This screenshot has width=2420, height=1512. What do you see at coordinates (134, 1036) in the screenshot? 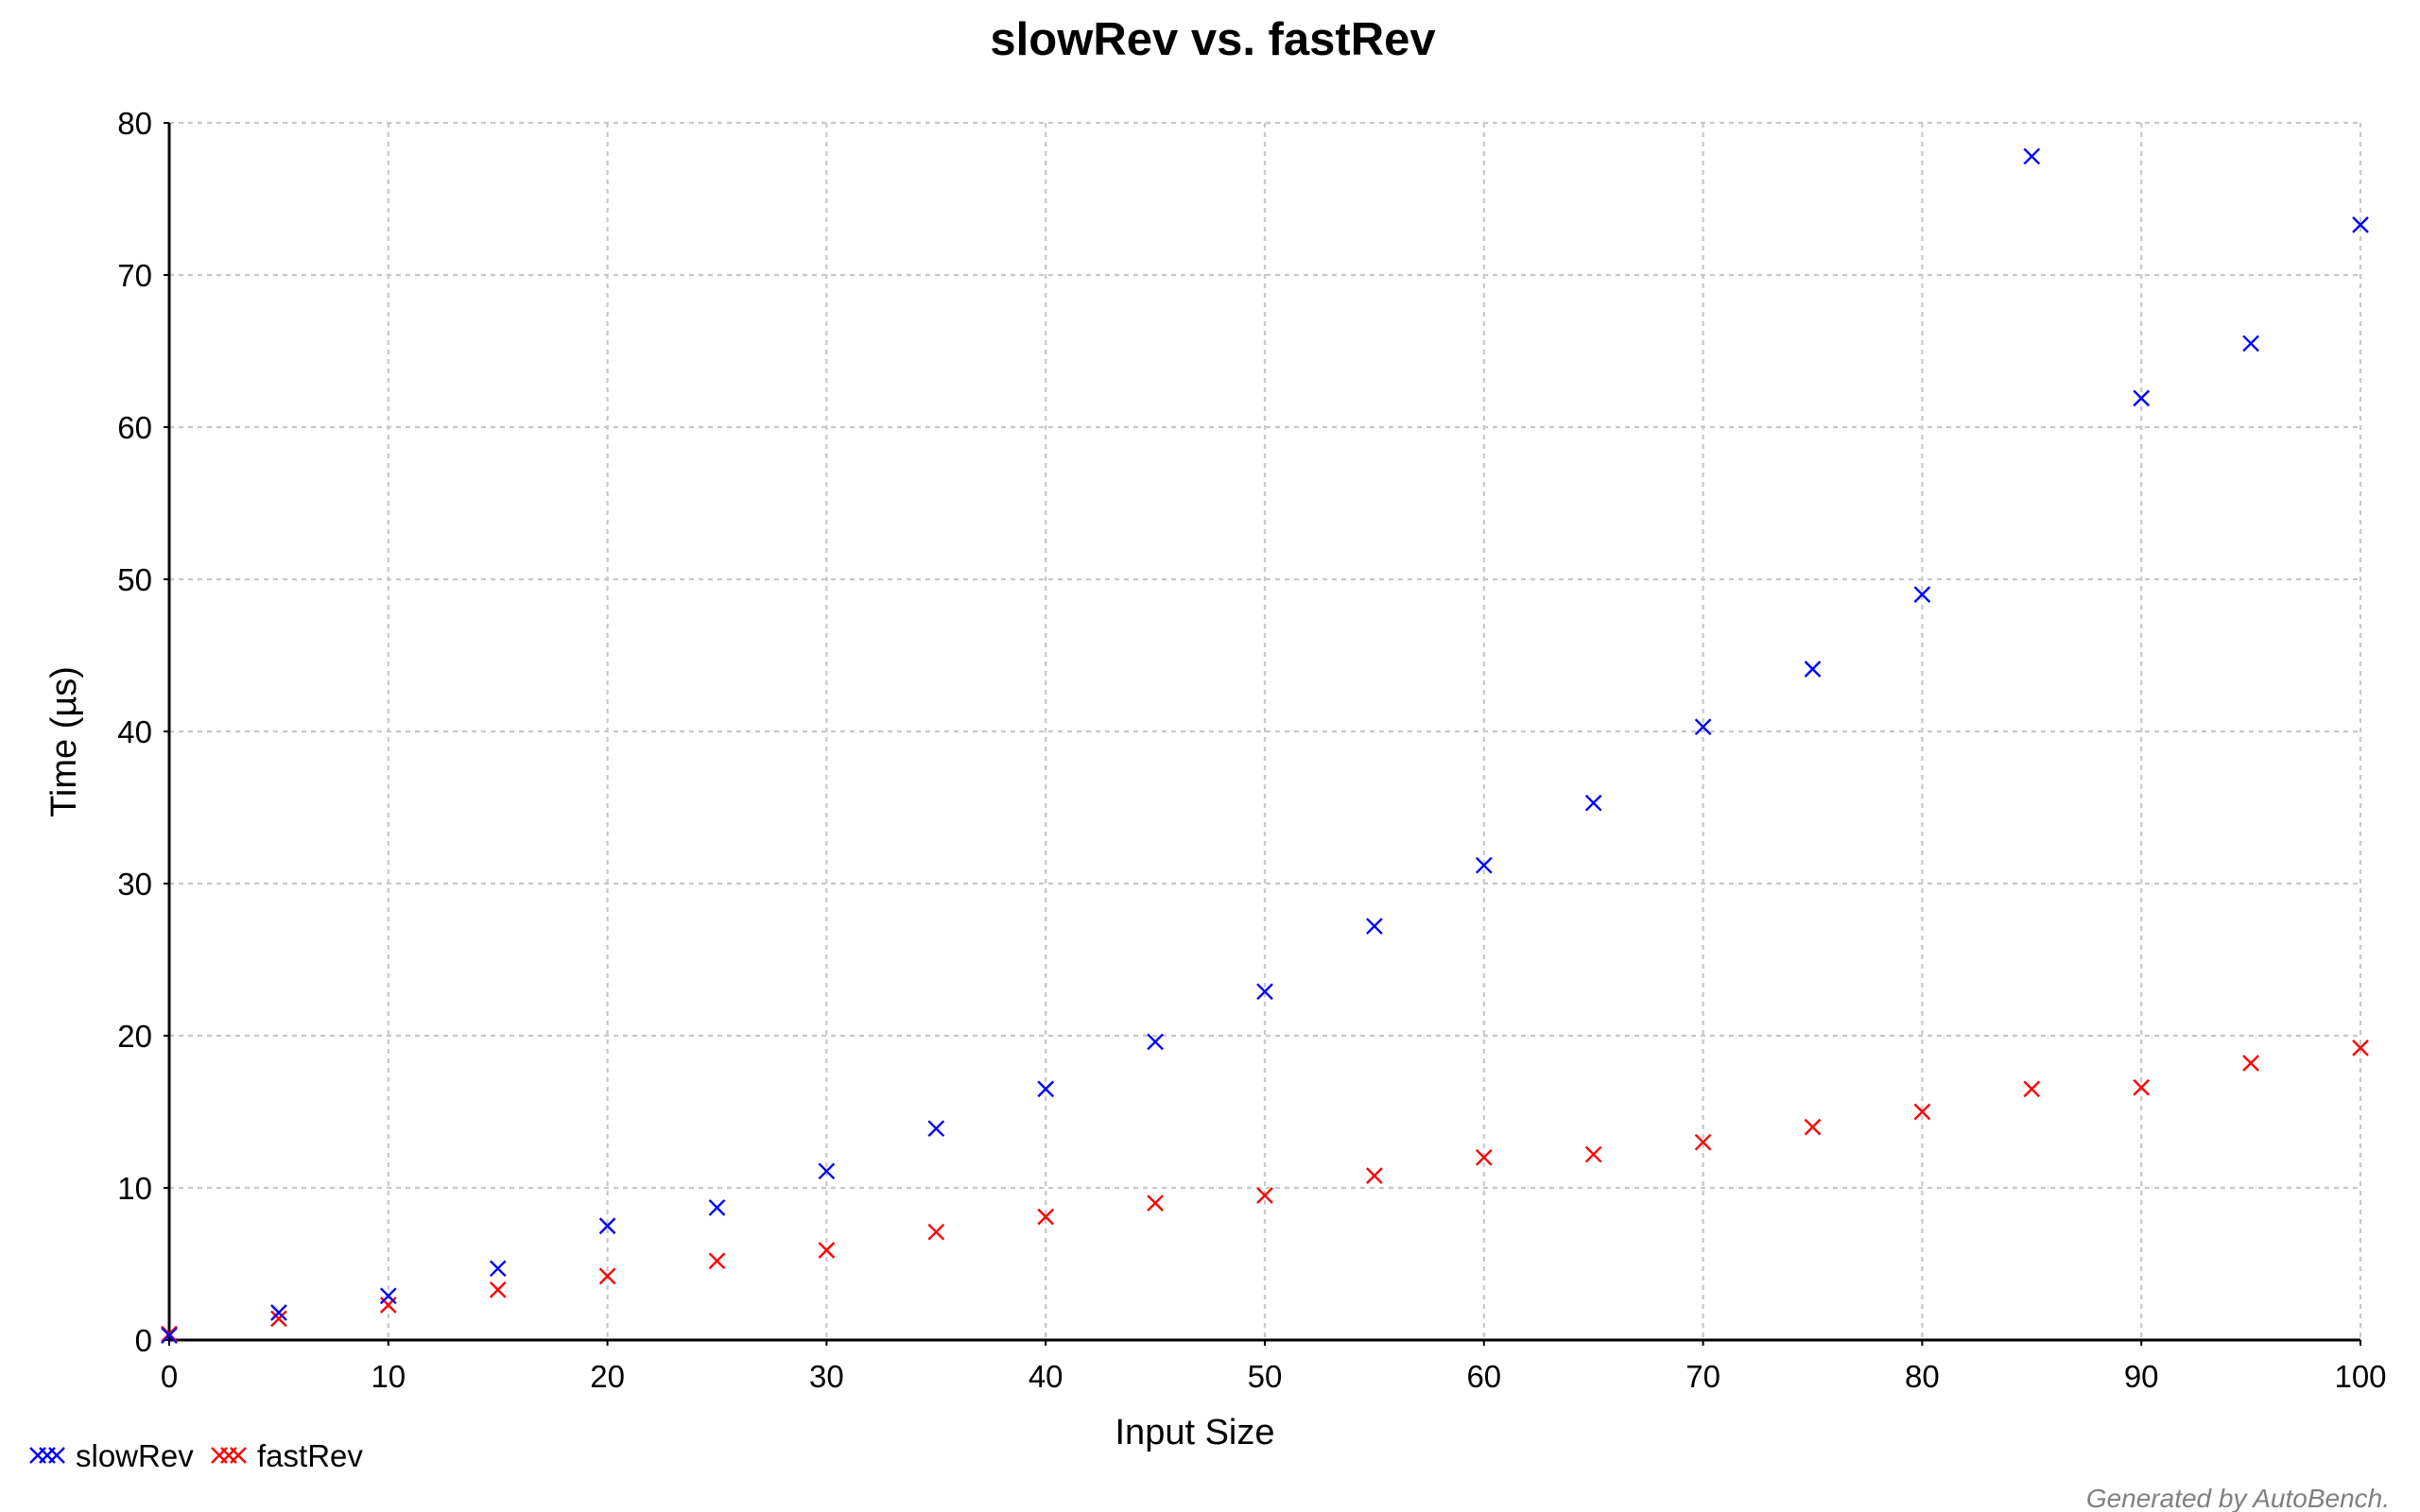
I see `y-tick-label: 20` at bounding box center [134, 1036].